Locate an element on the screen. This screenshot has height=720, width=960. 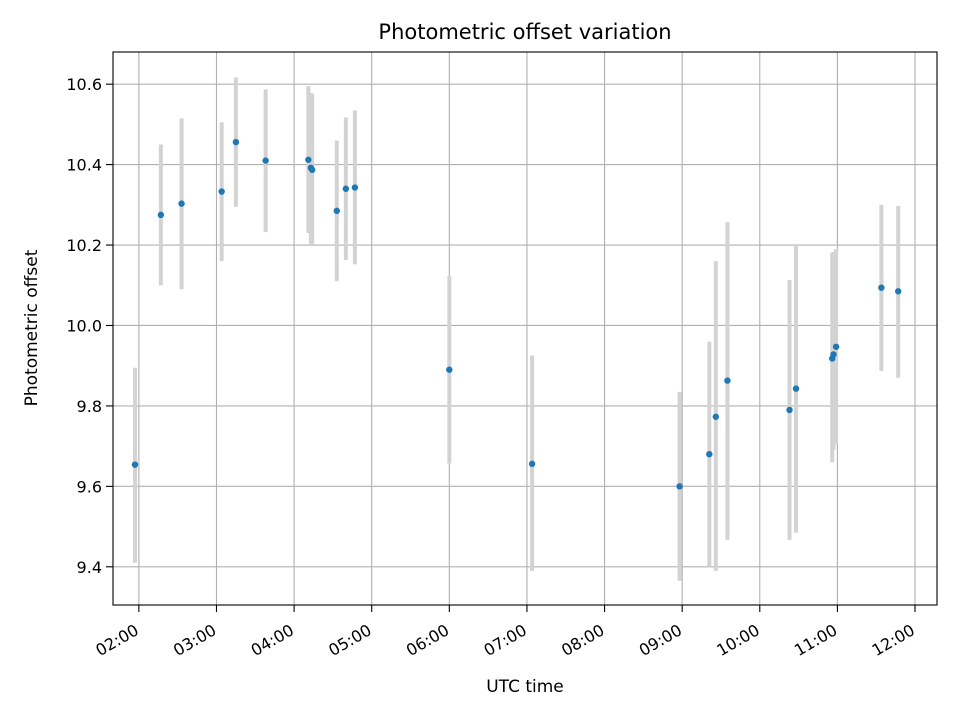
x-tick-label: 10:00 is located at coordinates (737, 640).